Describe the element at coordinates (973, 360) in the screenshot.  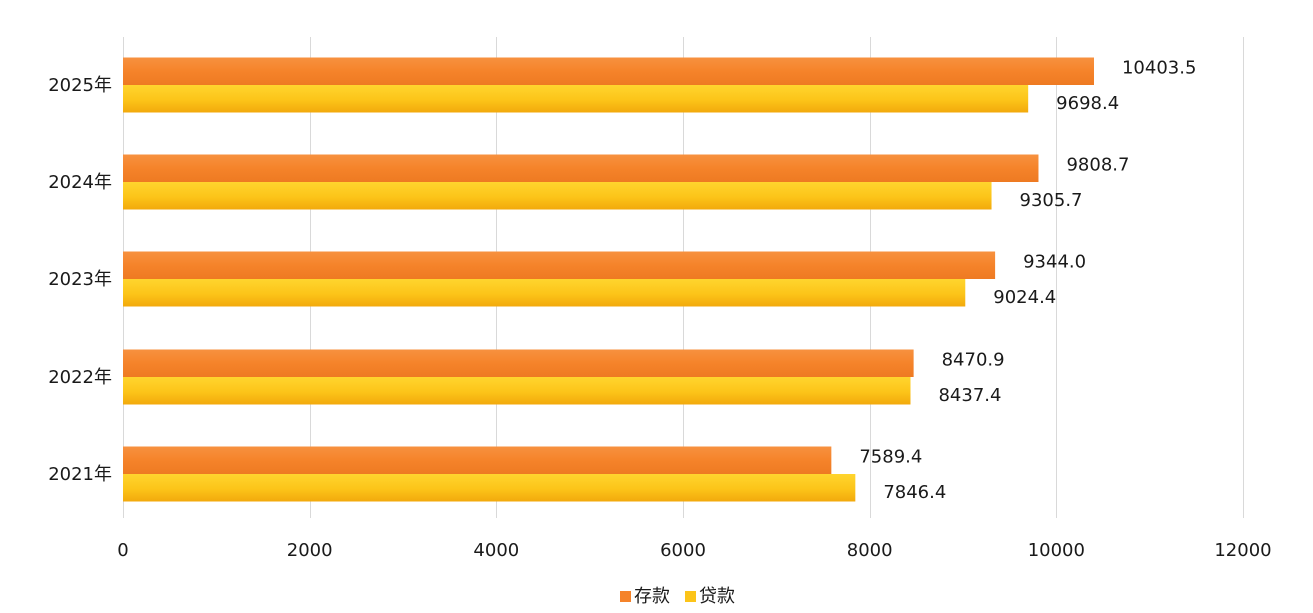
I see `data-label: 8470.9` at that location.